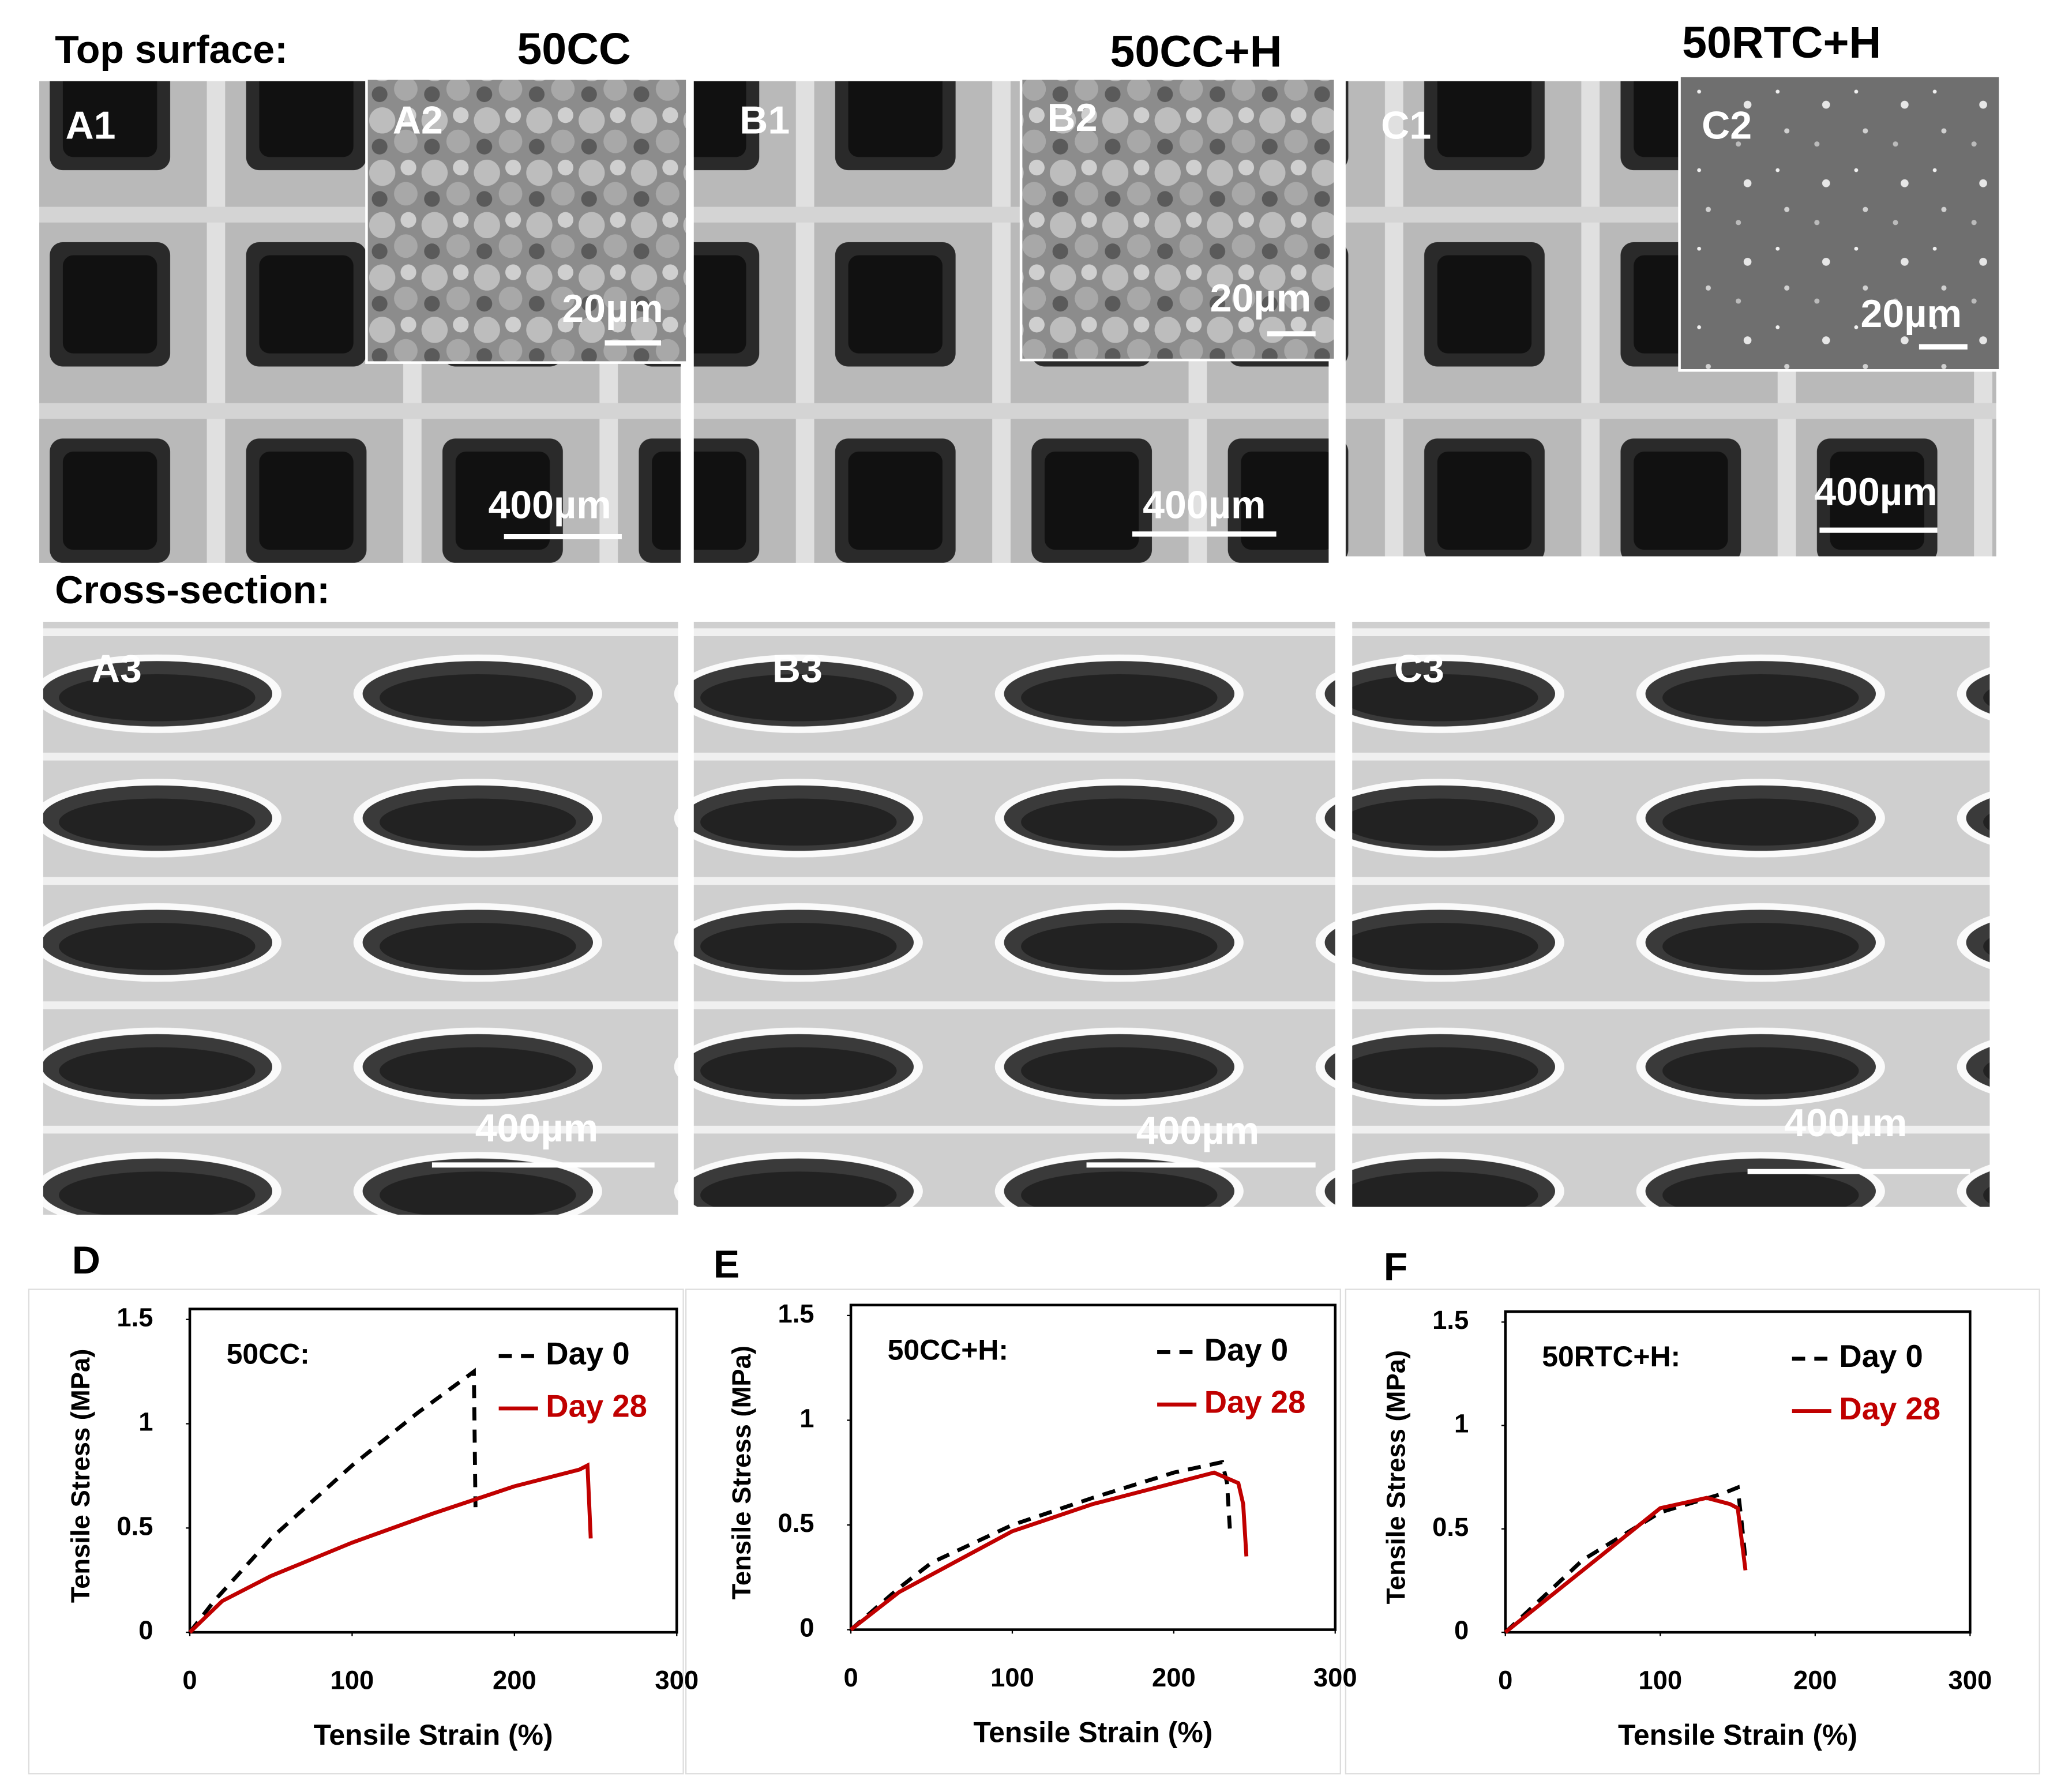 The height and width of the screenshot is (1792, 2046). What do you see at coordinates (727, 1264) in the screenshot?
I see `panel-label: E` at bounding box center [727, 1264].